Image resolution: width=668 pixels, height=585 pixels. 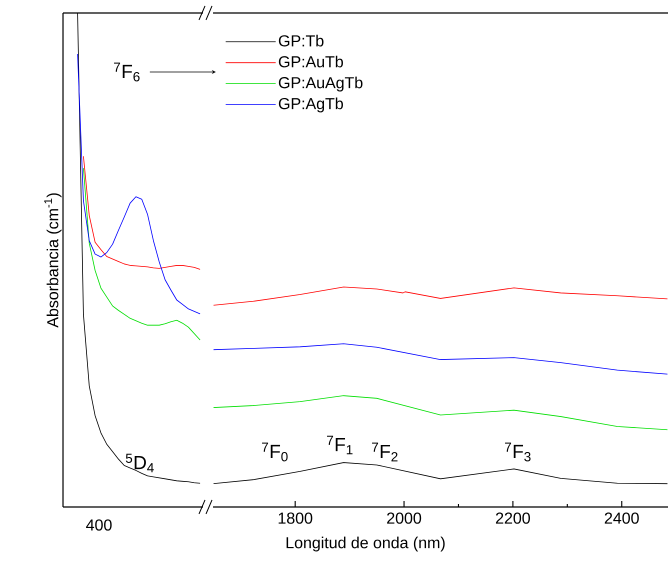 What do you see at coordinates (53, 260) in the screenshot?
I see `y-axis-title: Absorbancia (cm$^{-1}$)` at bounding box center [53, 260].